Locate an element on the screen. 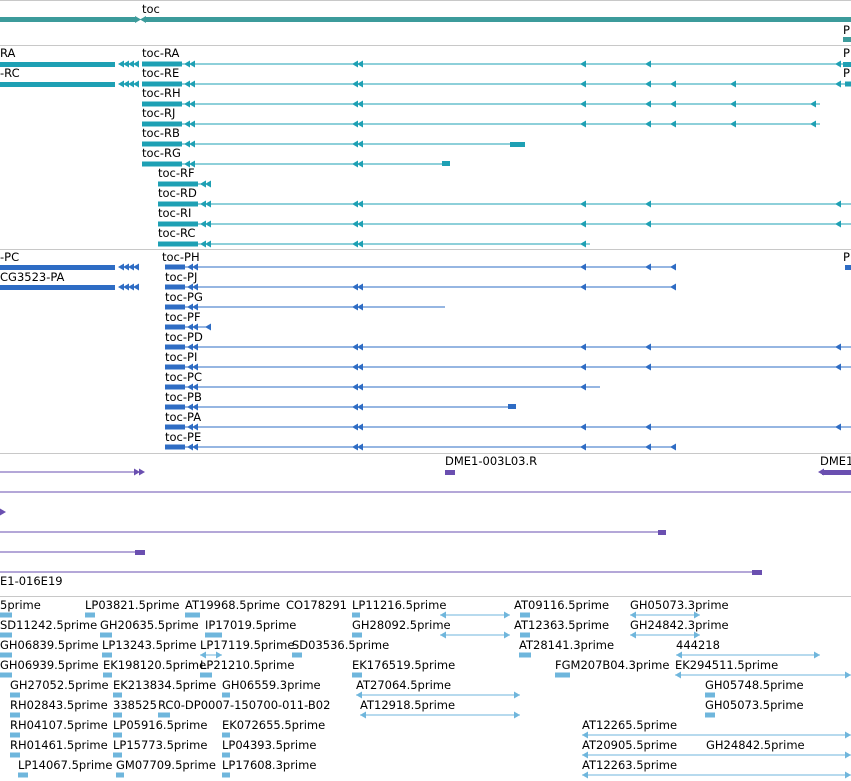 The height and width of the screenshot is (781, 851). est-label: AT20905.5prime is located at coordinates (630, 745).